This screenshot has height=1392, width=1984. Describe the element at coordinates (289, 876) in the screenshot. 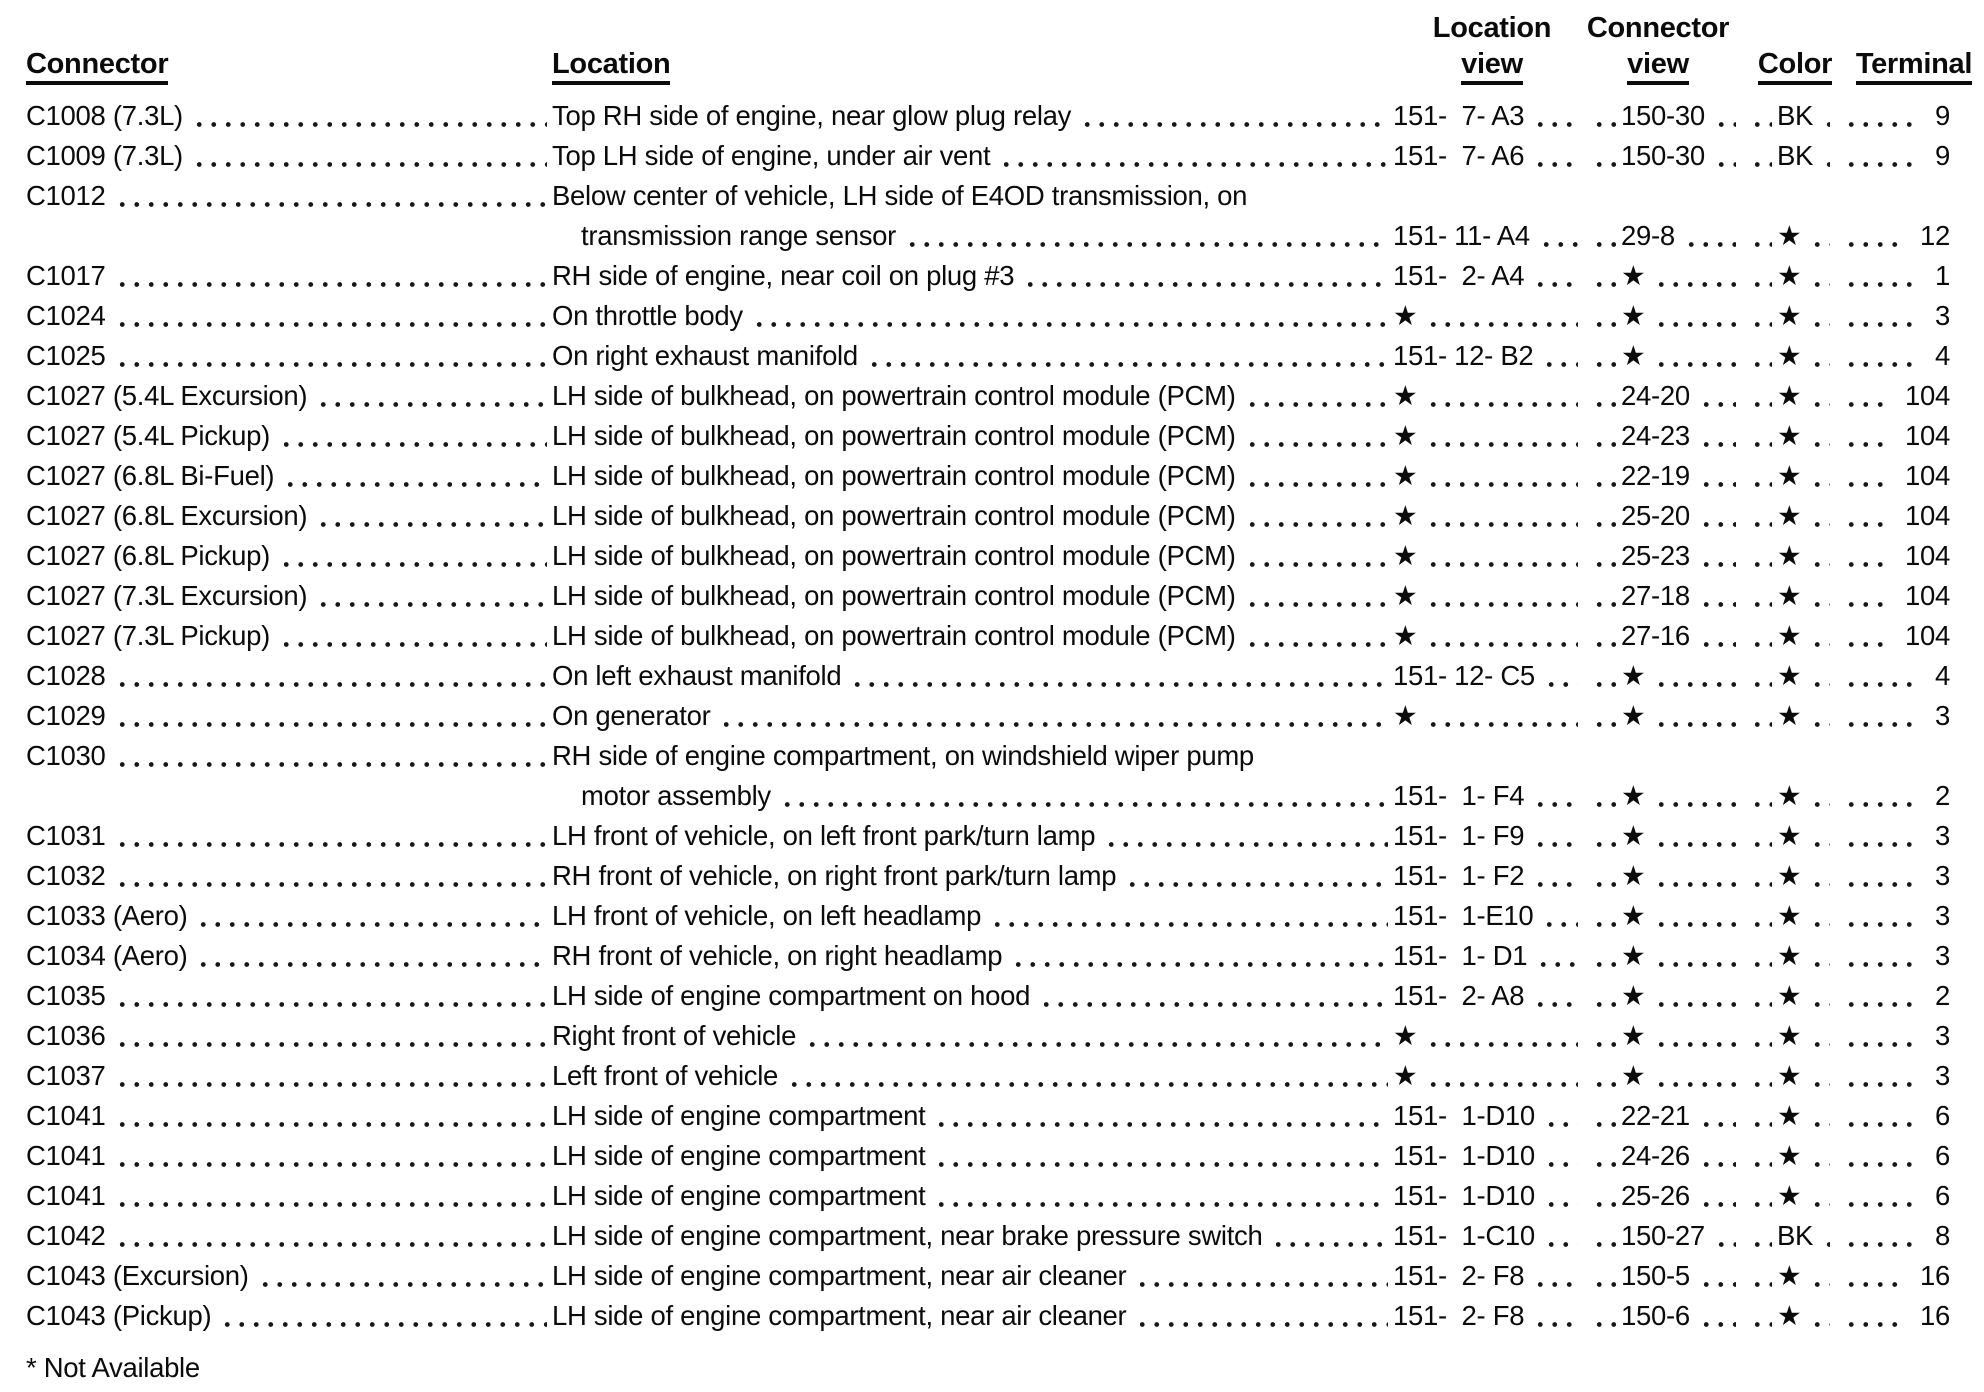

I see `connector-cell: C1032` at that location.